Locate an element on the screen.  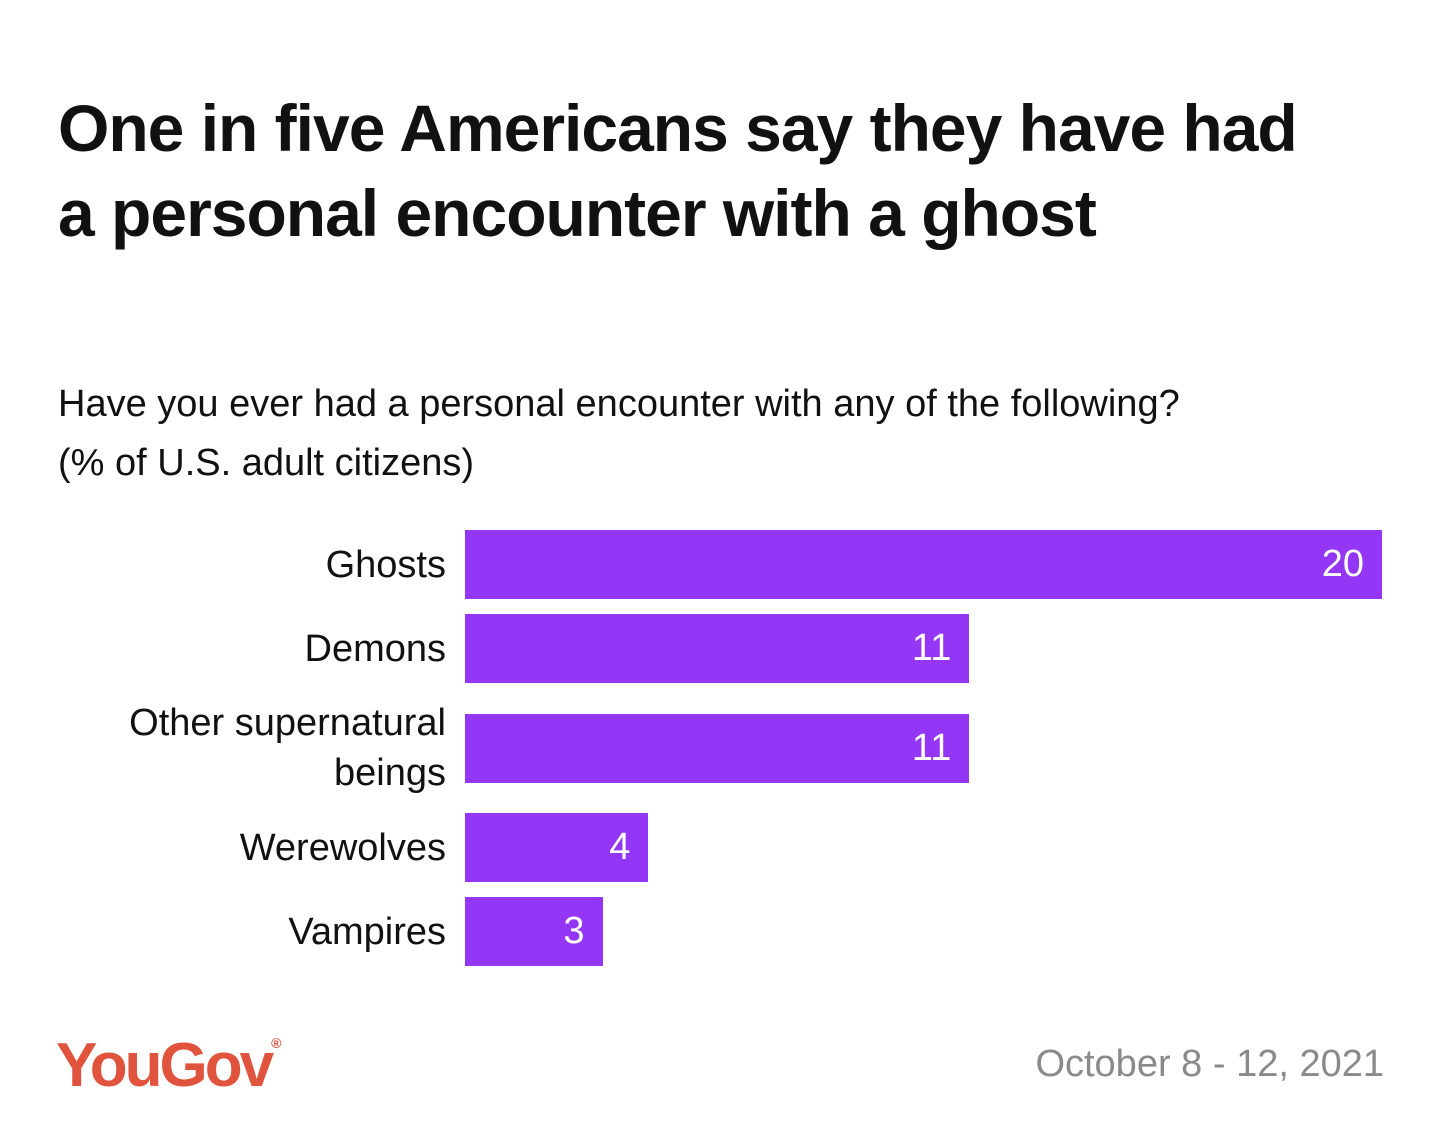
category-label: Other supernatural beings is located at coordinates (287, 748).